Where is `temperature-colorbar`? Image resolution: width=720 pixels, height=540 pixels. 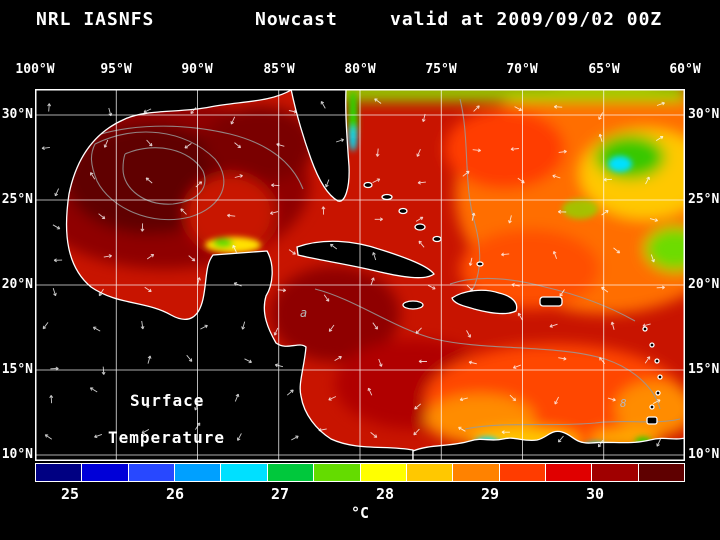 temperature-colorbar is located at coordinates (360, 472).